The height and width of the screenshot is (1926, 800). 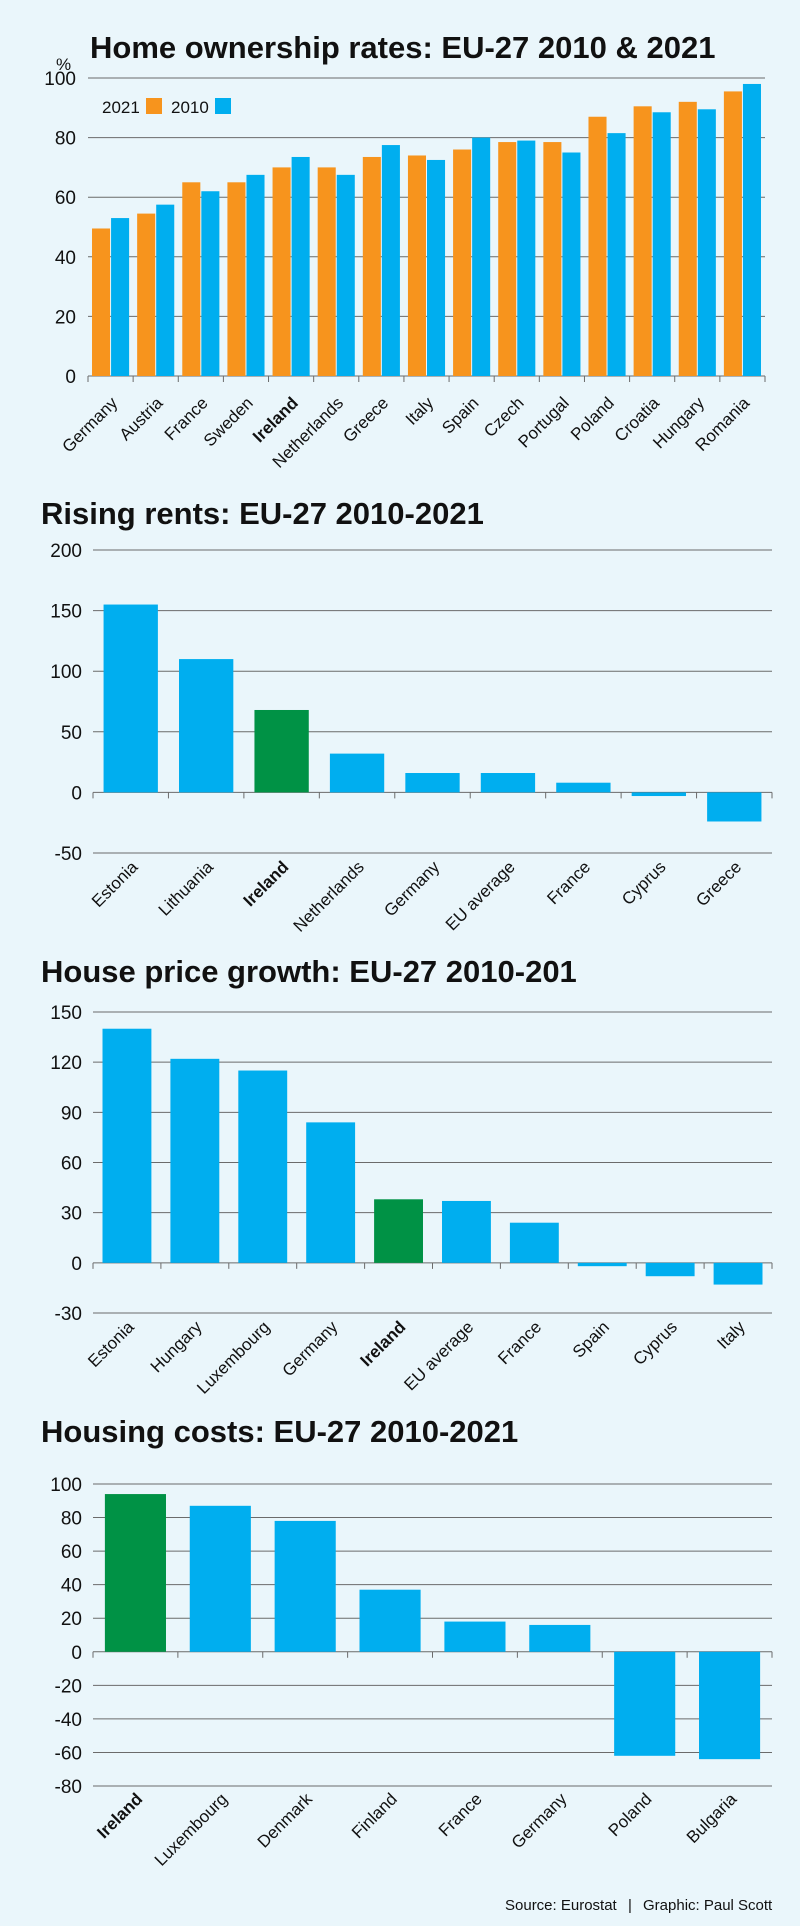 What do you see at coordinates (195, 1160) in the screenshot?
I see `bar-hungary` at bounding box center [195, 1160].